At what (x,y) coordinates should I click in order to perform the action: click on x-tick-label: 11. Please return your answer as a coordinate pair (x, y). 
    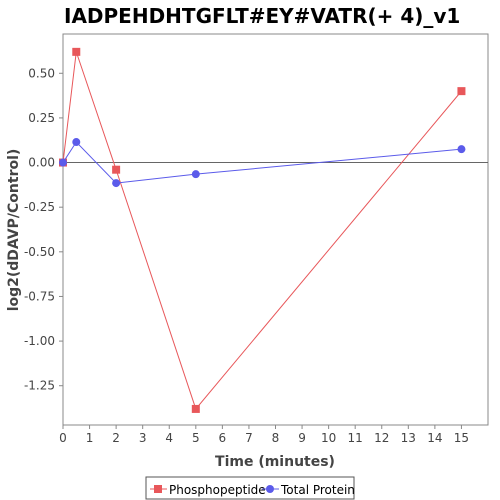
    Looking at the image, I should click on (355, 438).